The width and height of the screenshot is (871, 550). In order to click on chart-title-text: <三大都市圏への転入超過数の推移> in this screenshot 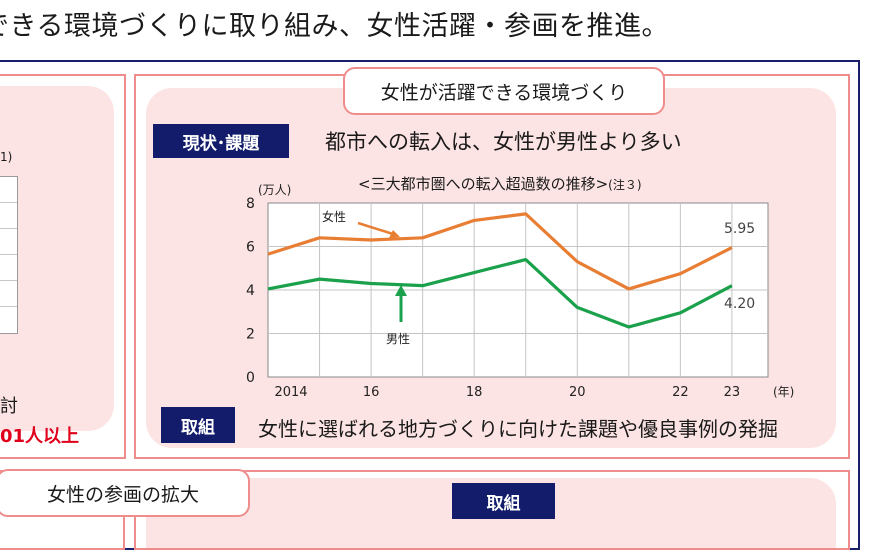, I will do `click(483, 184)`.